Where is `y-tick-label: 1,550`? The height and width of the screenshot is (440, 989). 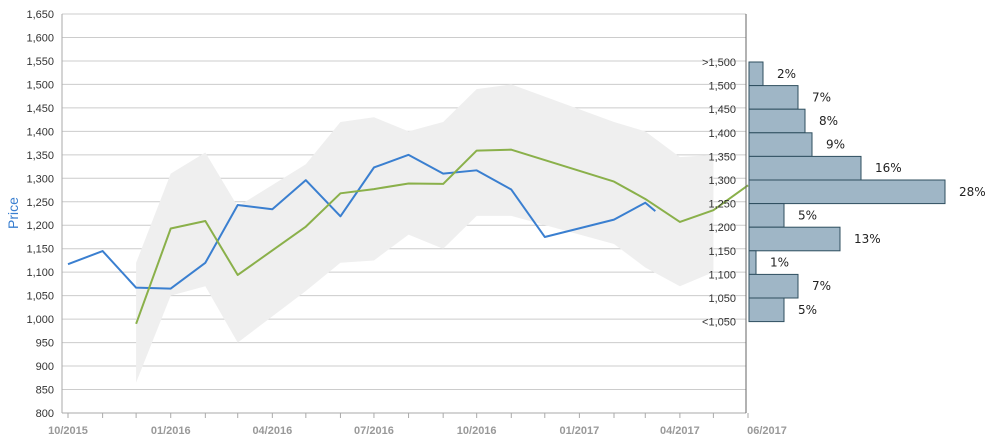
y-tick-label: 1,550 is located at coordinates (40, 62).